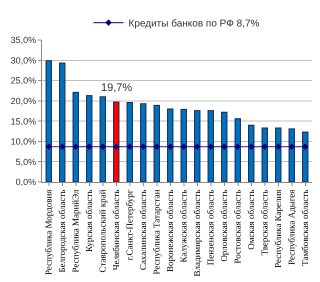 This screenshot has height=282, width=320. I want to click on x-tick-label: Белгородская область, so click(62, 231).